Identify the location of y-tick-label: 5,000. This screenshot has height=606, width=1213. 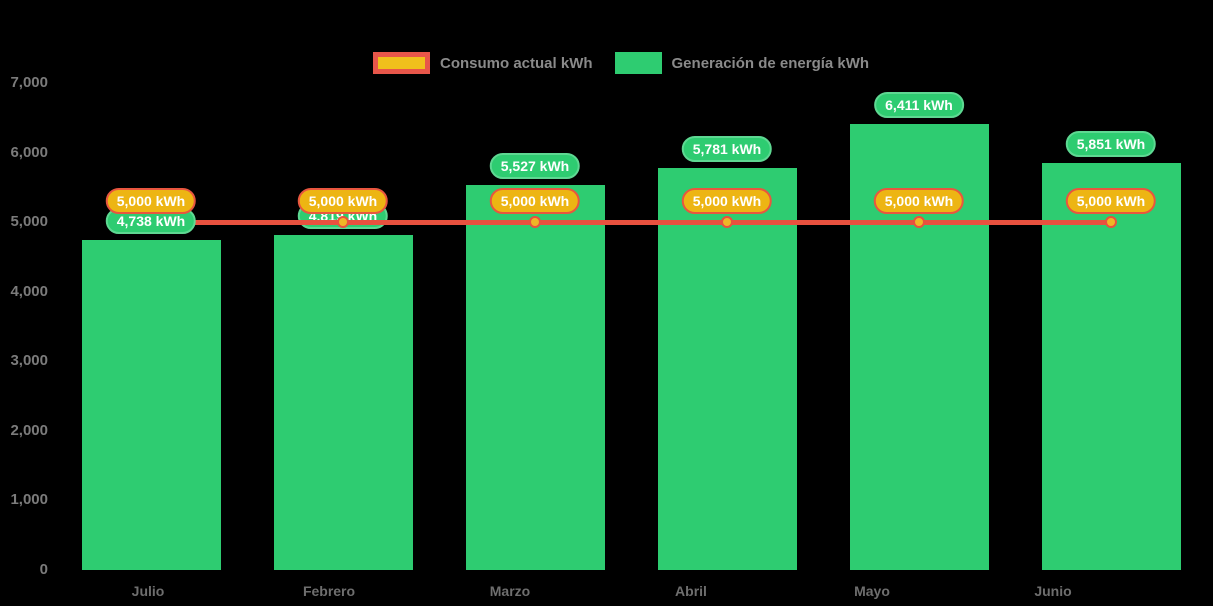
(29, 222).